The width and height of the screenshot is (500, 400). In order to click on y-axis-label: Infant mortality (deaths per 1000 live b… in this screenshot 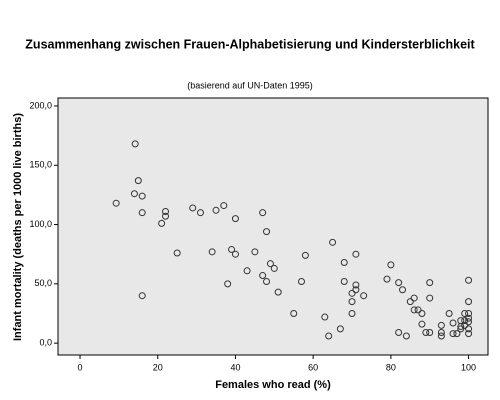, I will do `click(18, 227)`.